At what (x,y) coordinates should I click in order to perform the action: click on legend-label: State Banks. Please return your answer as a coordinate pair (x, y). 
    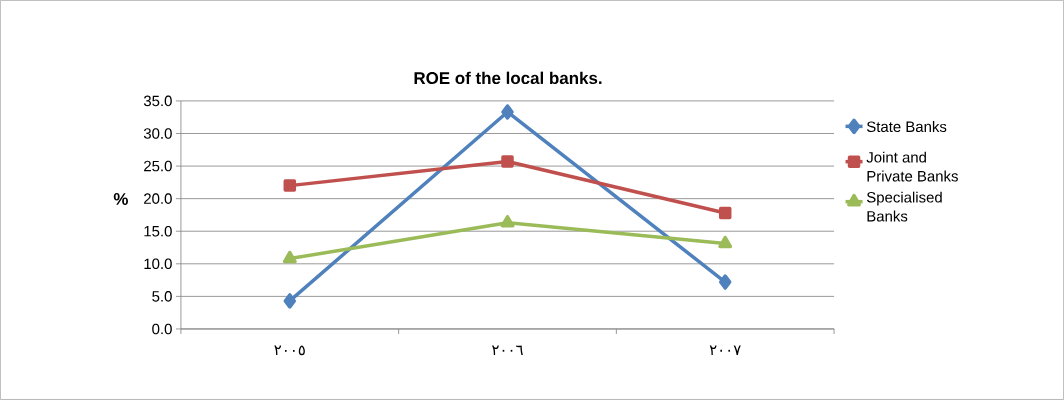
    Looking at the image, I should click on (906, 127).